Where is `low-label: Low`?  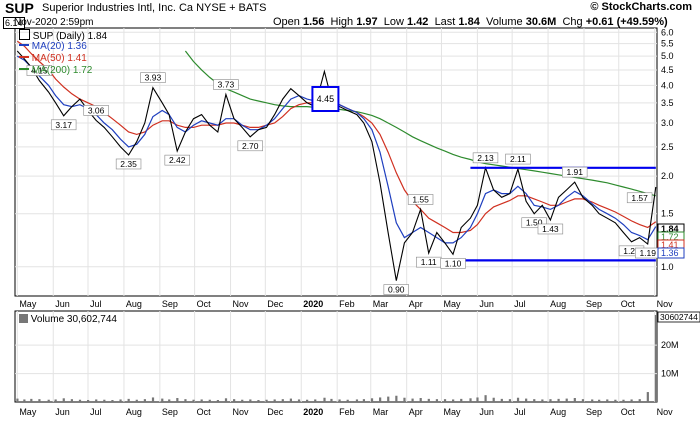 low-label: Low is located at coordinates (393, 22).